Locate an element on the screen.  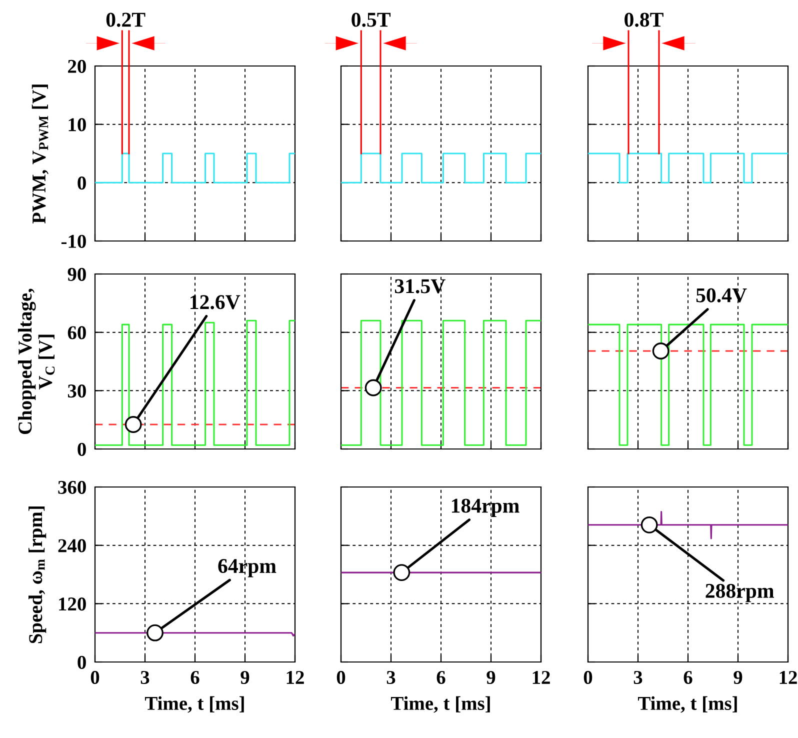
y-tick-label: 90 is located at coordinates (77, 274).